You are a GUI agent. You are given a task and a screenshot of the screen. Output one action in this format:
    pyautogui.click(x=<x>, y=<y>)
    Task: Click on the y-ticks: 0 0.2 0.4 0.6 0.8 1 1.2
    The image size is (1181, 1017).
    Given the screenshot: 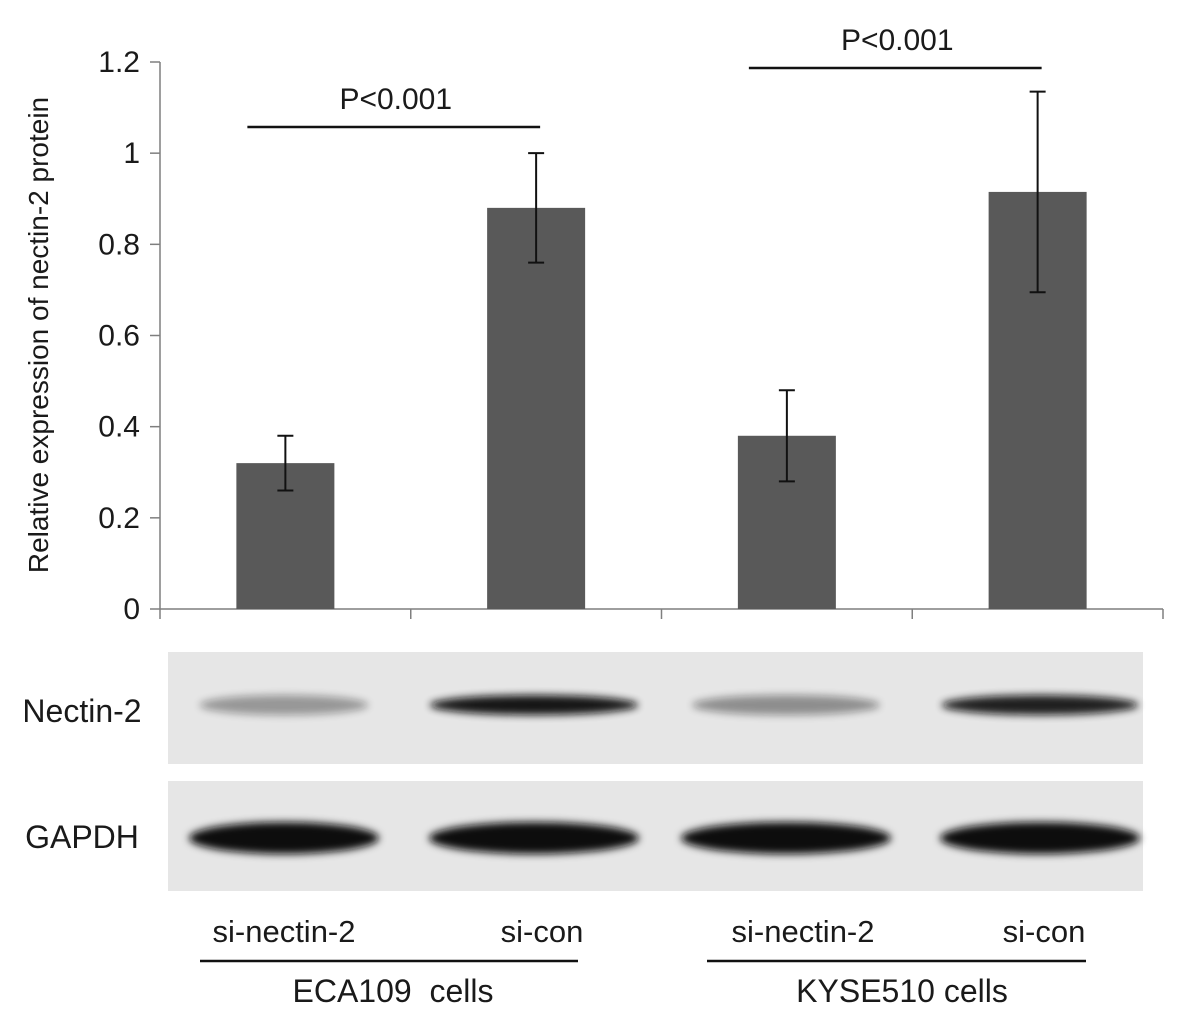 What is the action you would take?
    pyautogui.click(x=129, y=336)
    